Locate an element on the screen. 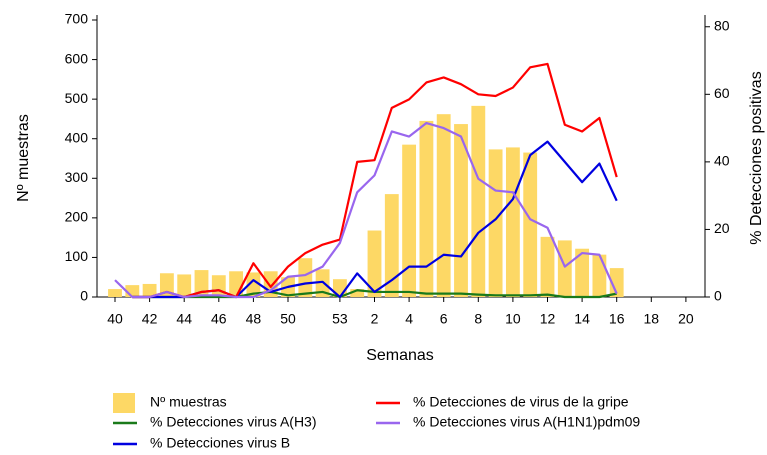  x-tick-label: 18 is located at coordinates (652, 319).